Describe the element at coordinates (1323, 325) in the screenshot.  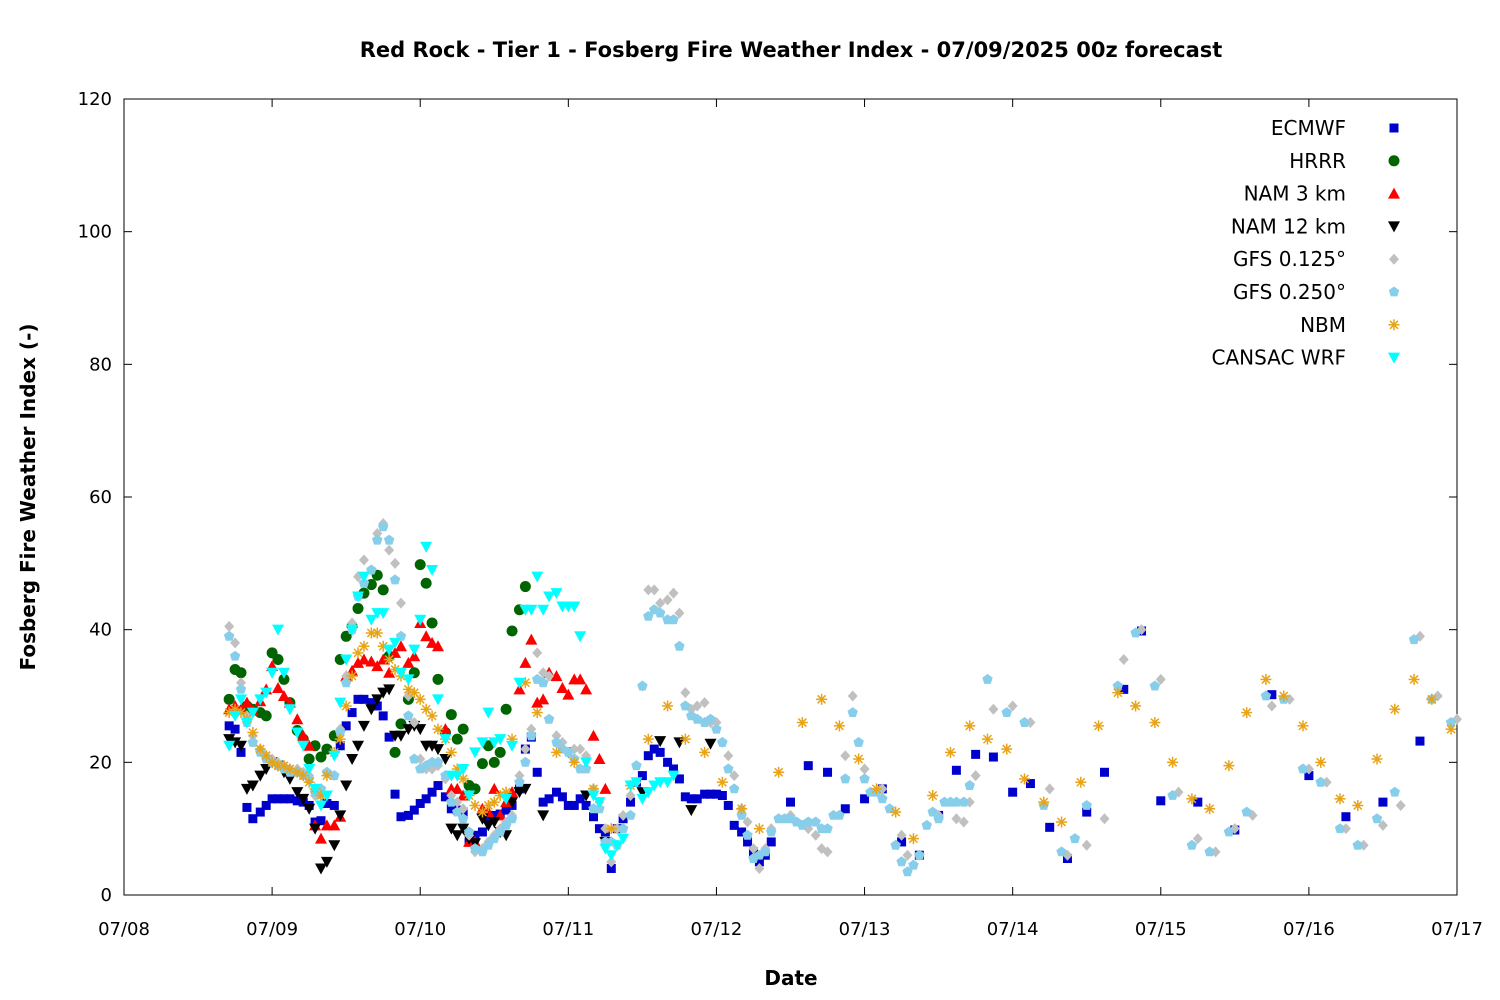
I see `legend-label: NBM` at that location.